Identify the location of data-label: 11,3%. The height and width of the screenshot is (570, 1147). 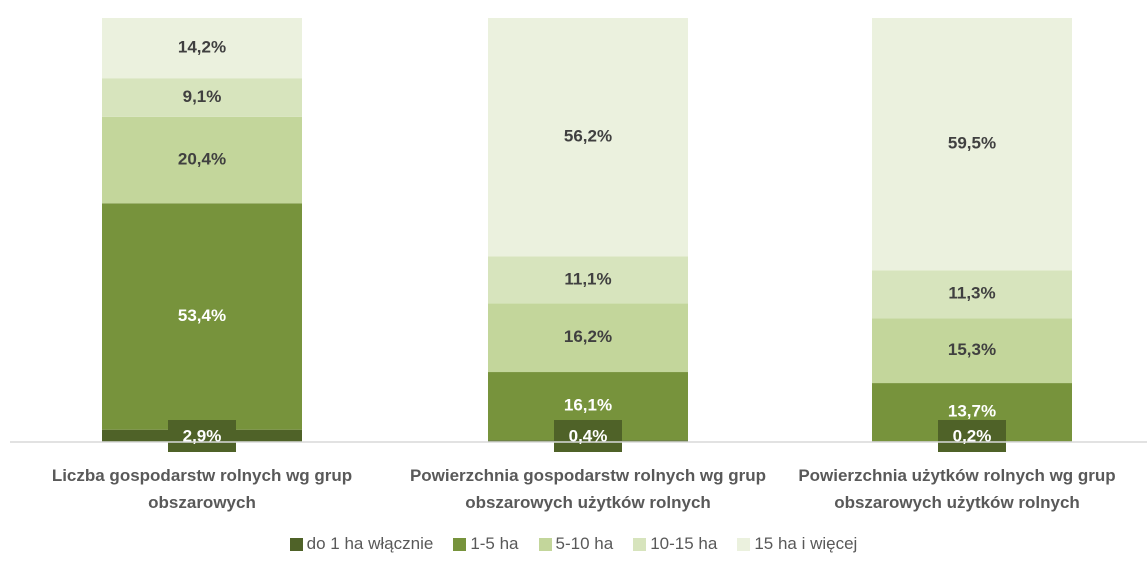
(971, 293).